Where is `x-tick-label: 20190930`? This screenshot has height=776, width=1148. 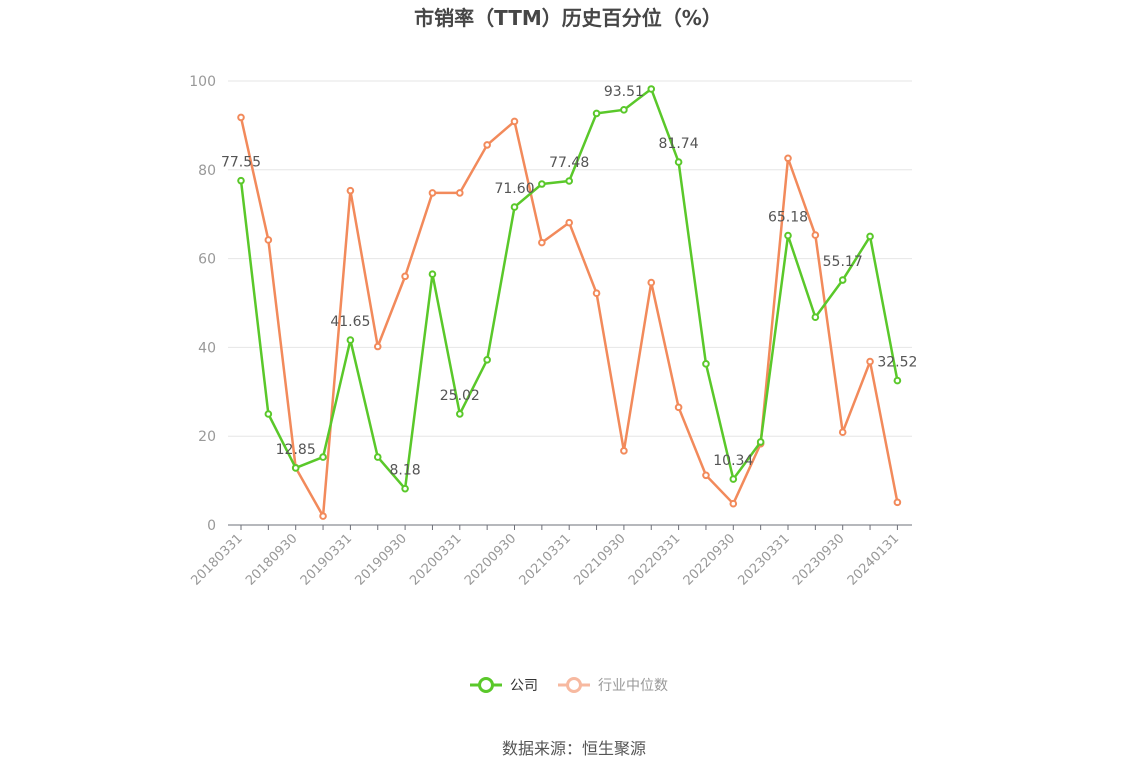
x-tick-label: 20190930 is located at coordinates (381, 559).